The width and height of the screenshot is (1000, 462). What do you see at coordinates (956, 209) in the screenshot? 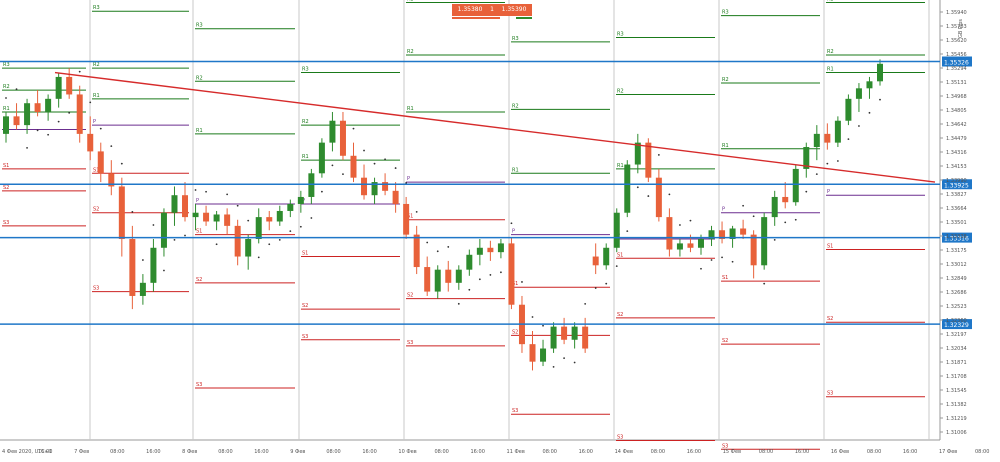
I see `y-tick-label: 1.33664` at bounding box center [956, 209].